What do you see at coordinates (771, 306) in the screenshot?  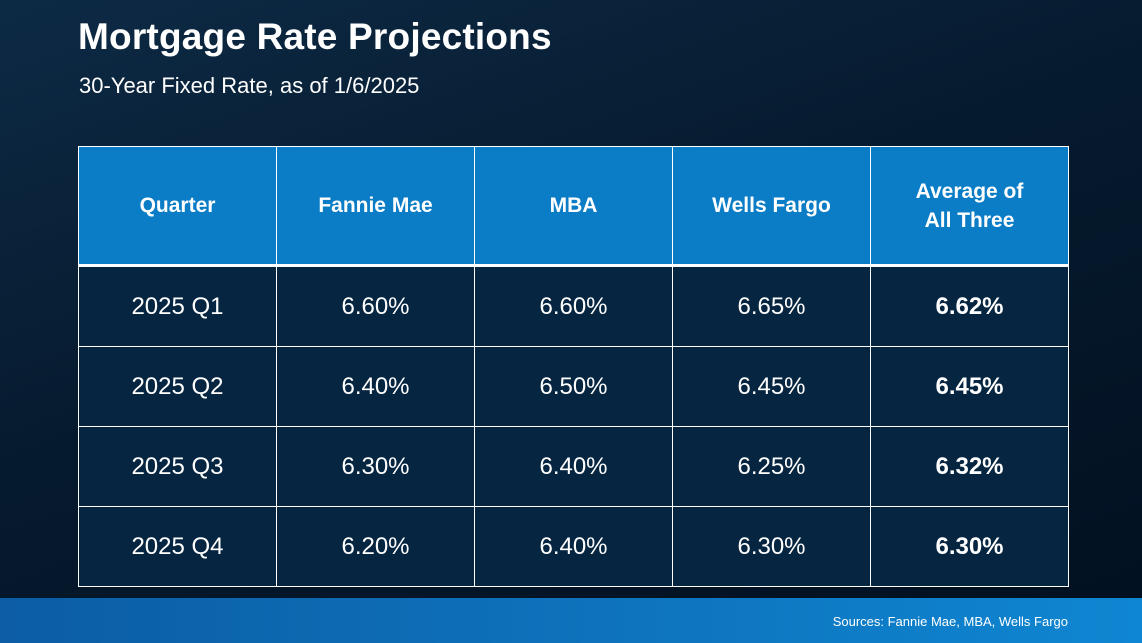 I see `wells-fargo-cell: 6.65%` at bounding box center [771, 306].